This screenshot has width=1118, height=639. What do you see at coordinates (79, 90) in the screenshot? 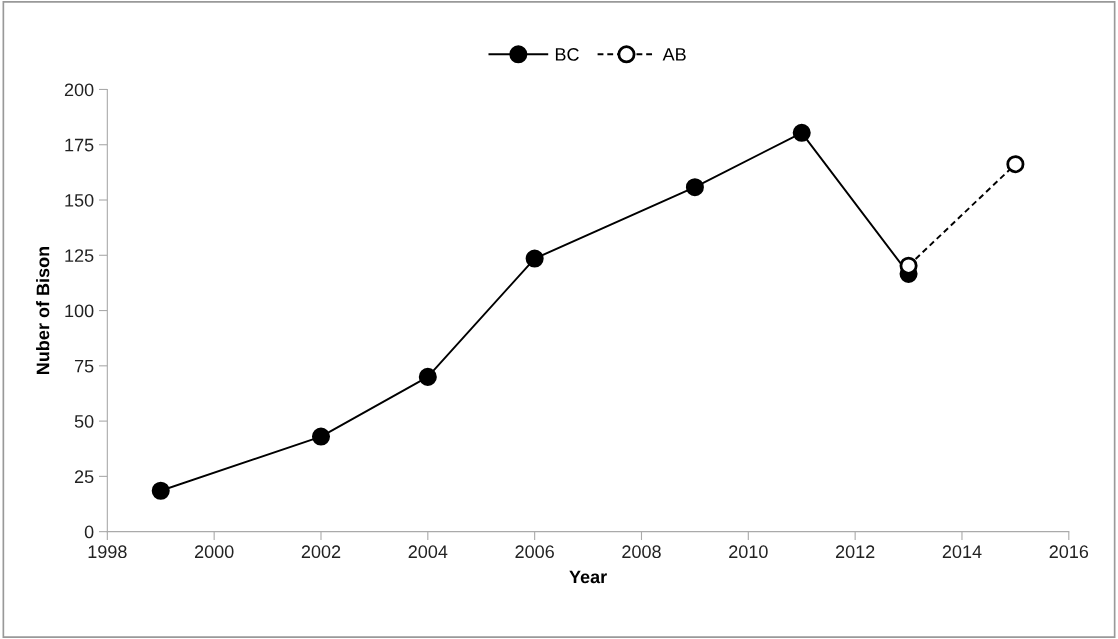
I see `y-tick-label: 200` at bounding box center [79, 90].